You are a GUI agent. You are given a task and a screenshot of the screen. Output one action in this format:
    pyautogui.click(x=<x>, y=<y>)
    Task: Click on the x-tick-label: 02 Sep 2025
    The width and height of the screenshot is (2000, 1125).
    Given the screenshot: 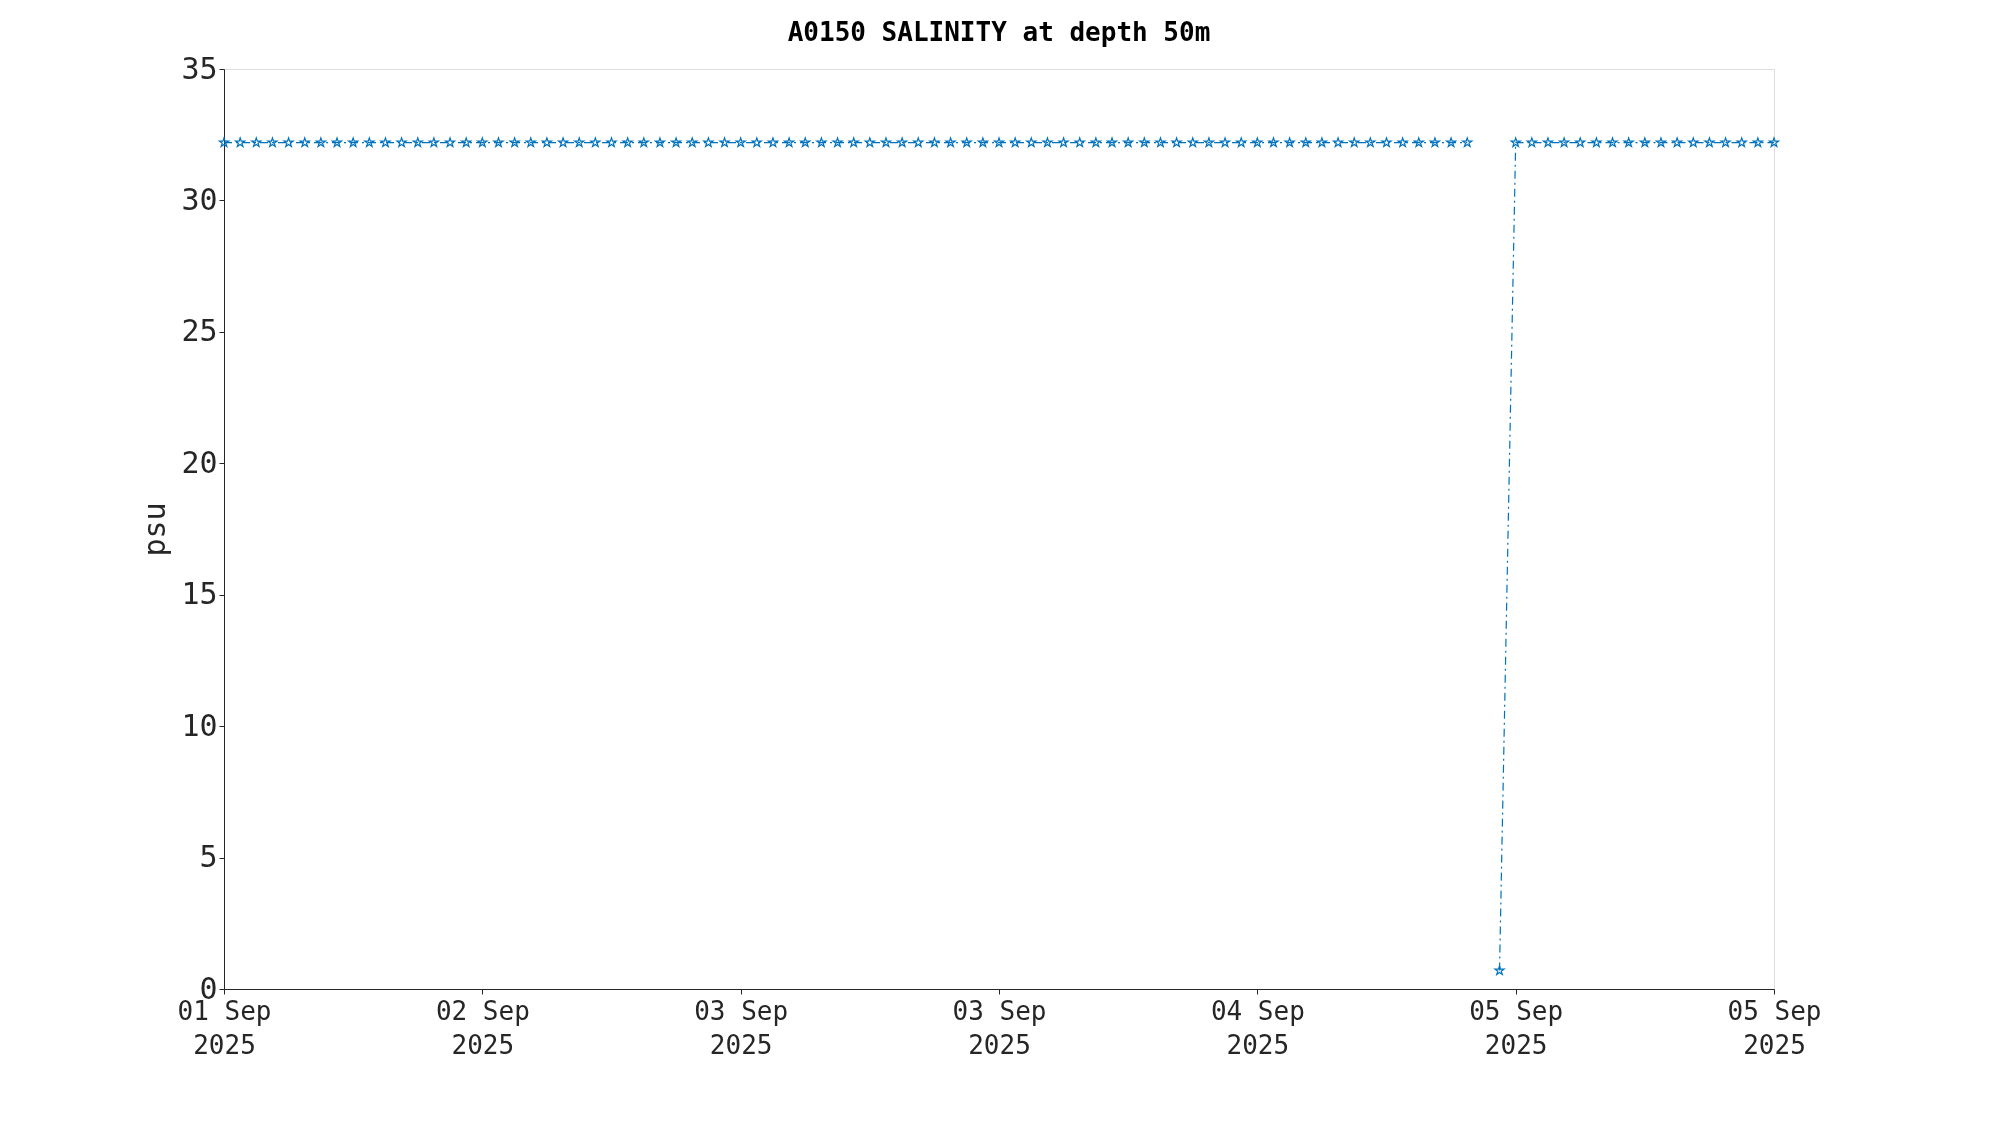 What is the action you would take?
    pyautogui.click(x=482, y=1027)
    